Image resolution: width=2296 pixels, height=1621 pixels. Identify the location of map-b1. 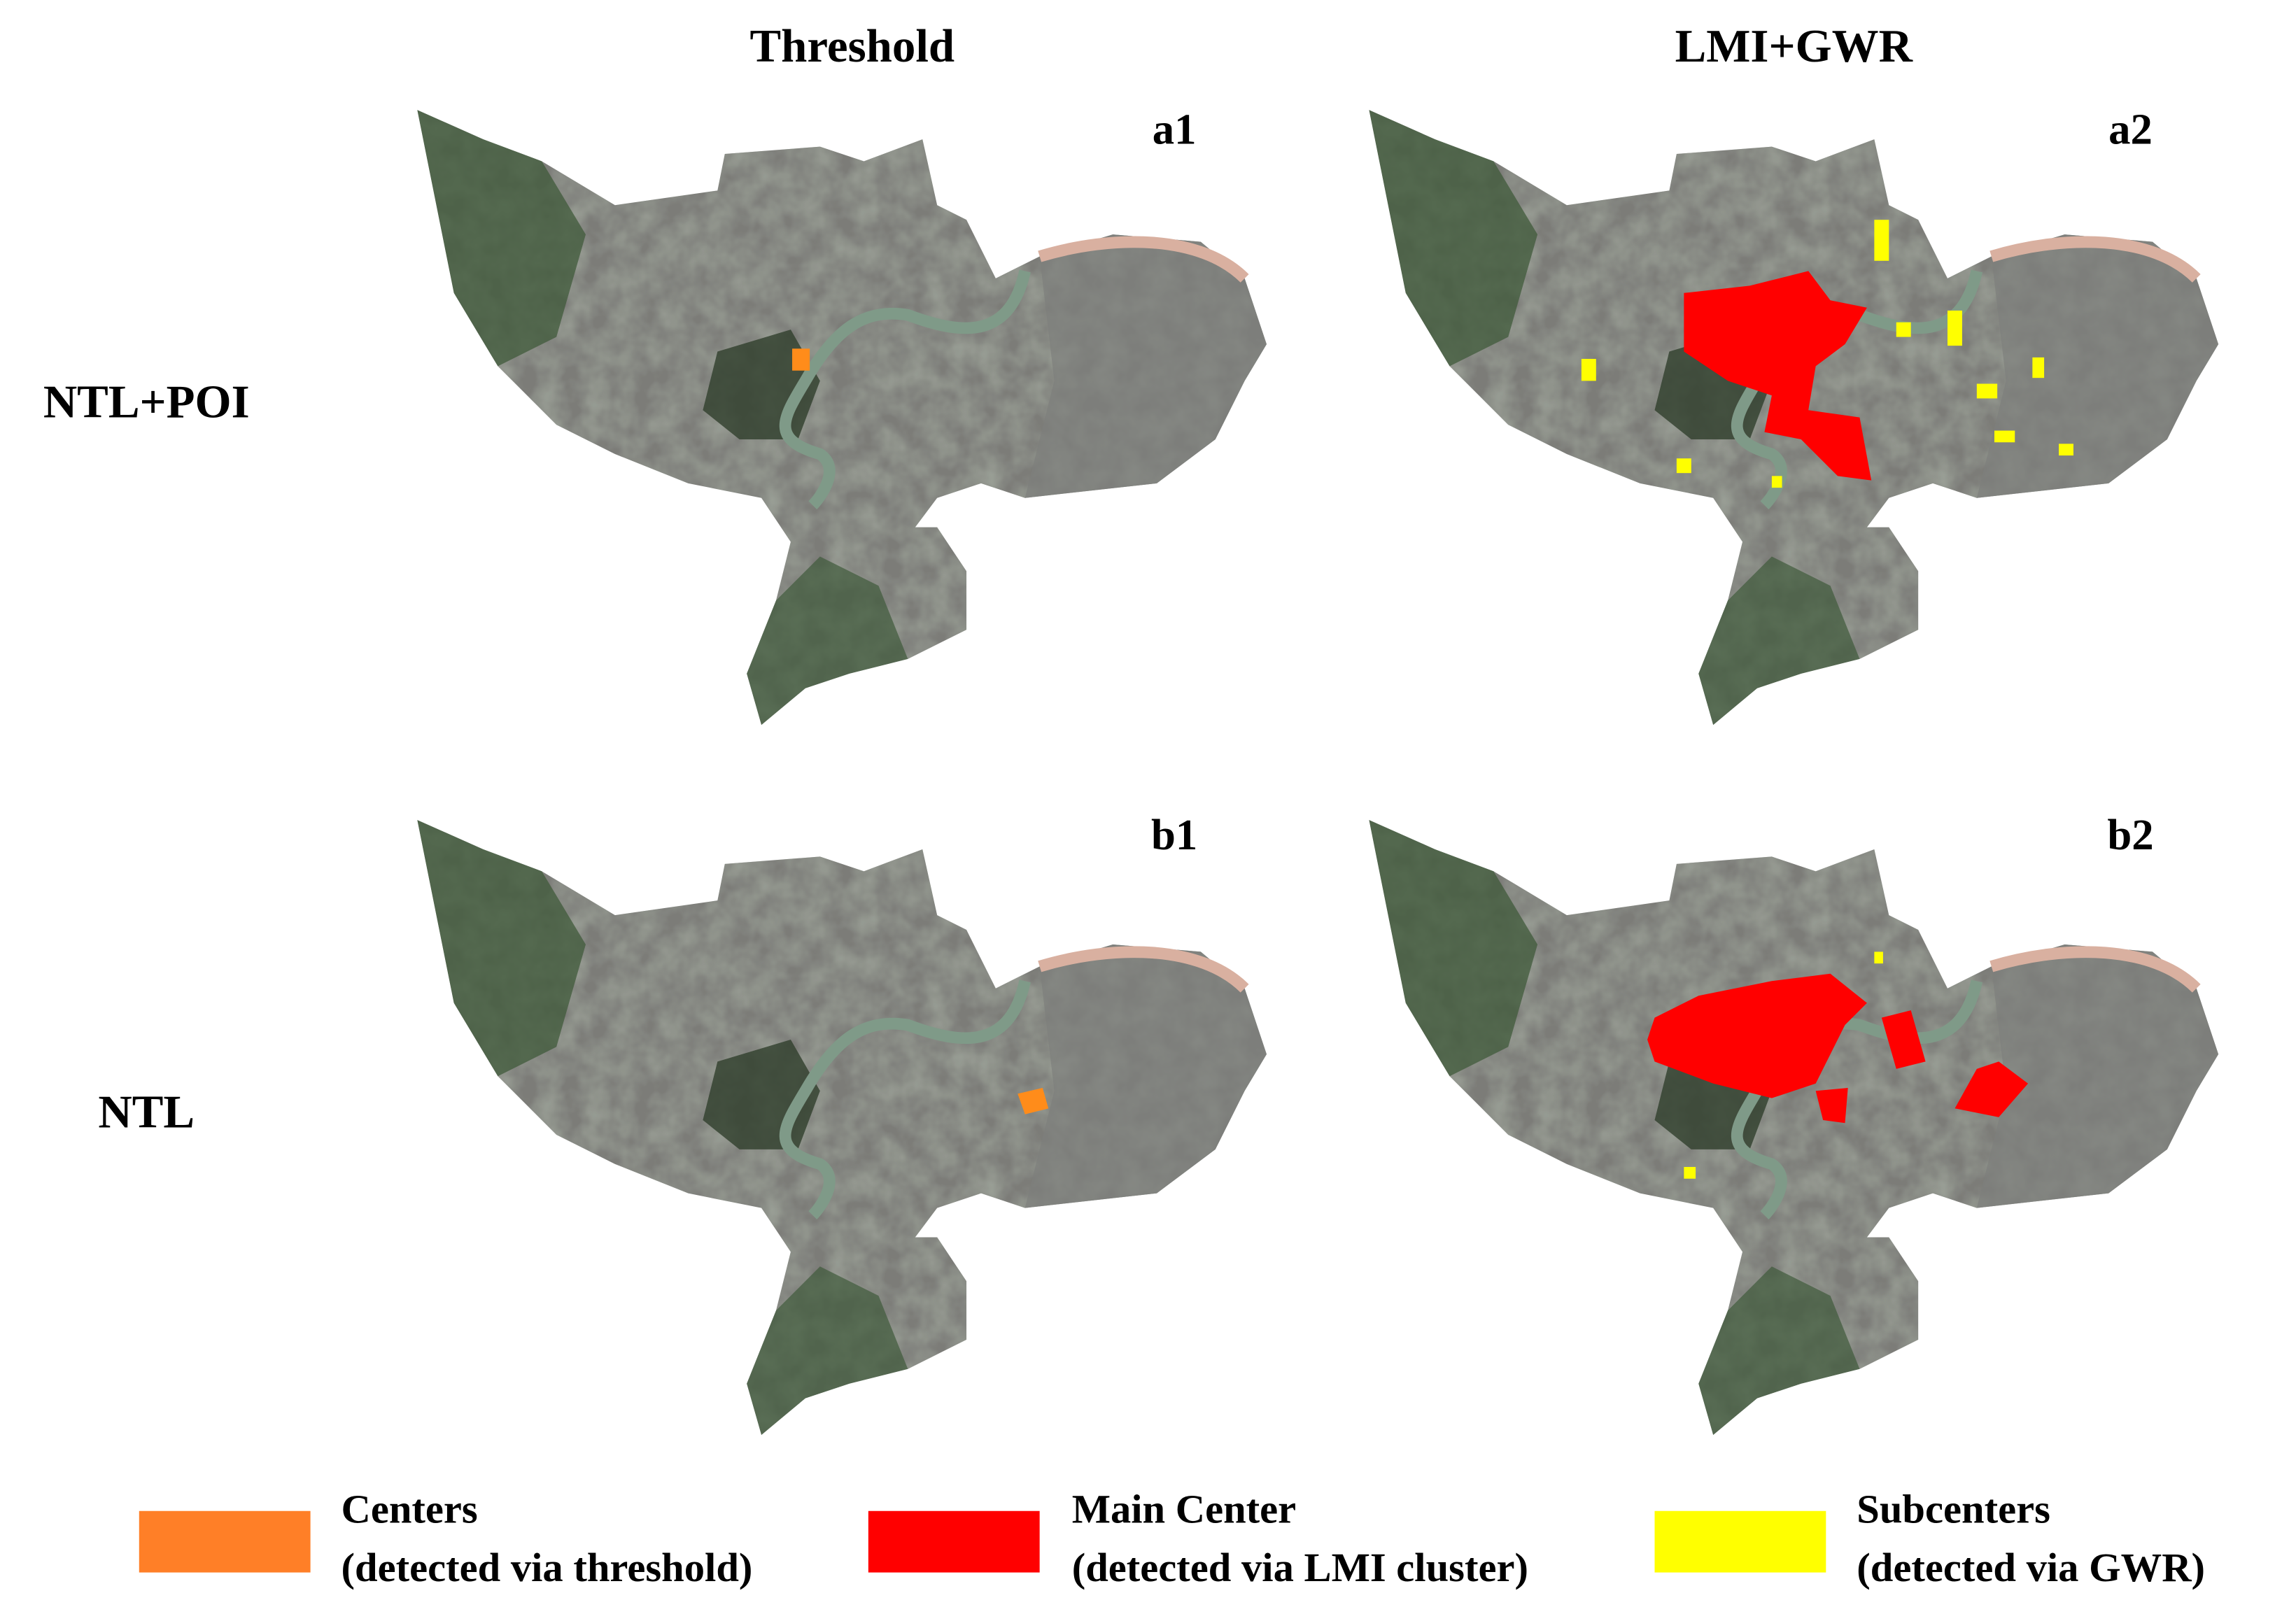
(842, 1127).